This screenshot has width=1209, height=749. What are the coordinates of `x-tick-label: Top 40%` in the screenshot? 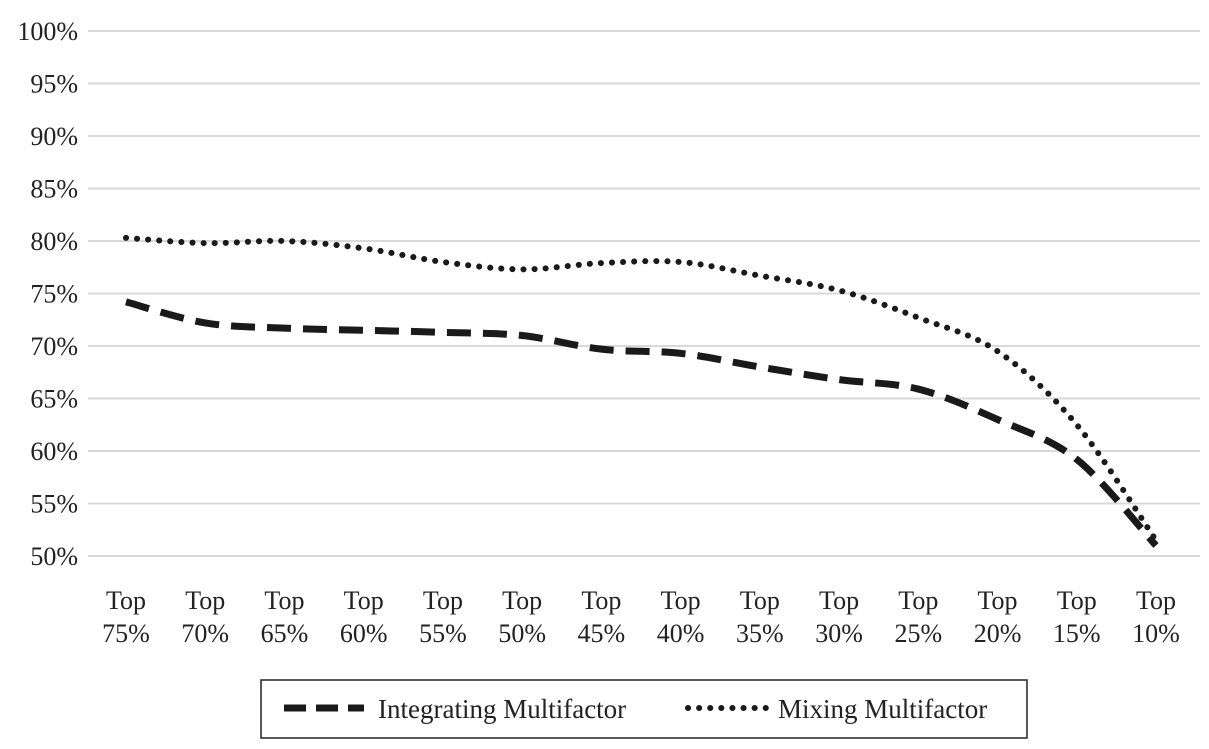 It's located at (681, 617).